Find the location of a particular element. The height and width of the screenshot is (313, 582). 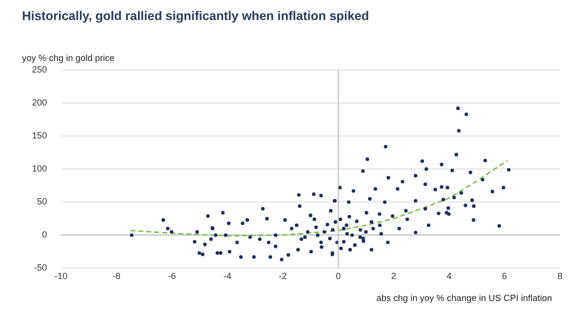

x-tick-label: -10 is located at coordinates (61, 276).